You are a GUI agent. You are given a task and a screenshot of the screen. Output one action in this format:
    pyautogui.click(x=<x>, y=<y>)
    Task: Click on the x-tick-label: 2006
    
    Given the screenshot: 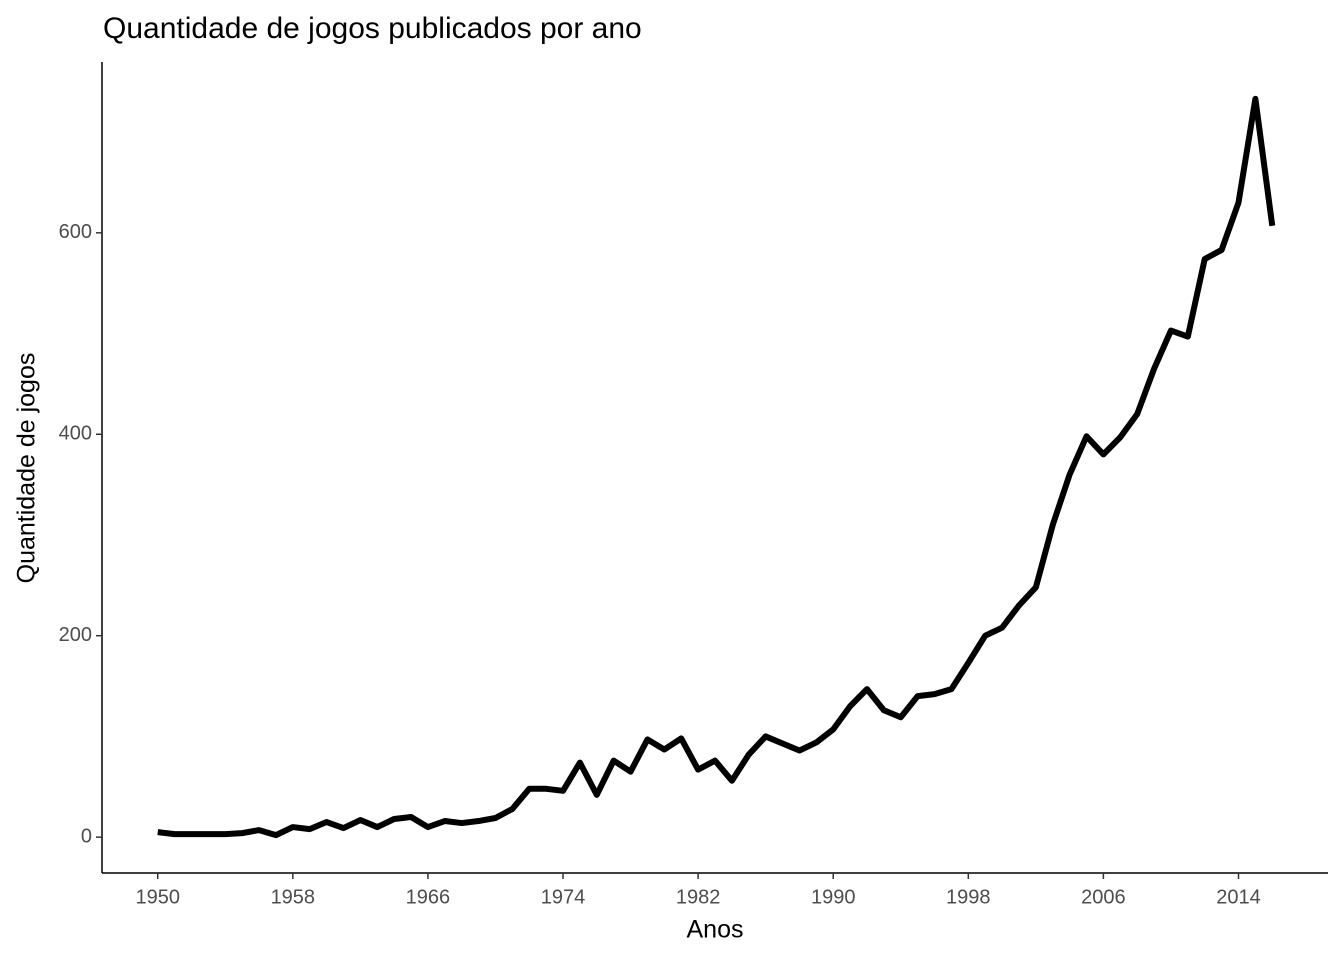 What is the action you would take?
    pyautogui.click(x=1103, y=897)
    